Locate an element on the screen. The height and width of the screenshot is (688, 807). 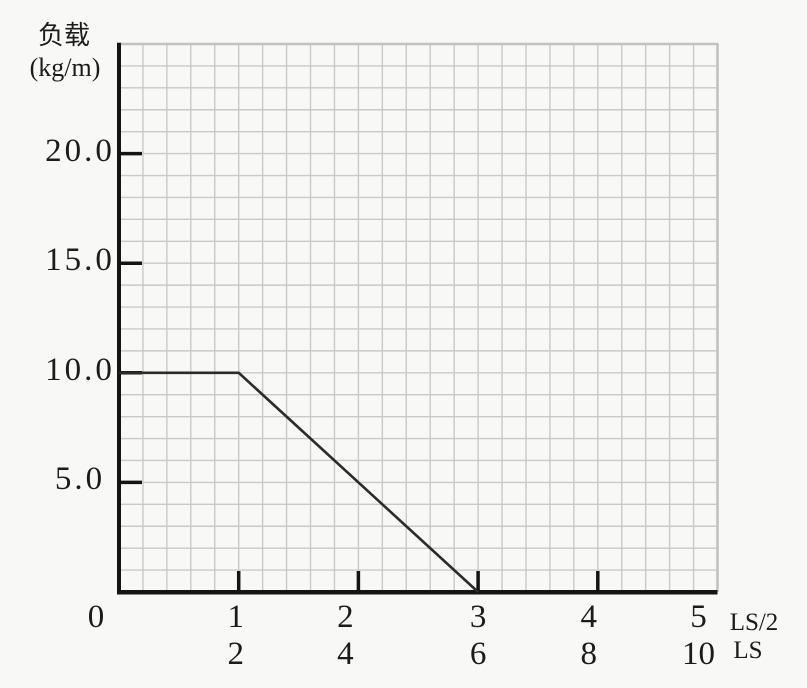
x-tick-label-secondary: 8 is located at coordinates (589, 654).